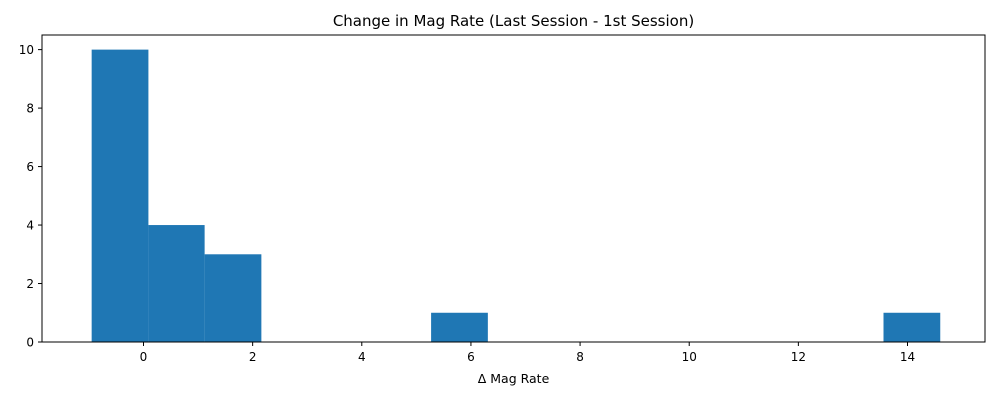 This screenshot has height=400, width=1000. I want to click on x-tick-label-1: 2, so click(253, 357).